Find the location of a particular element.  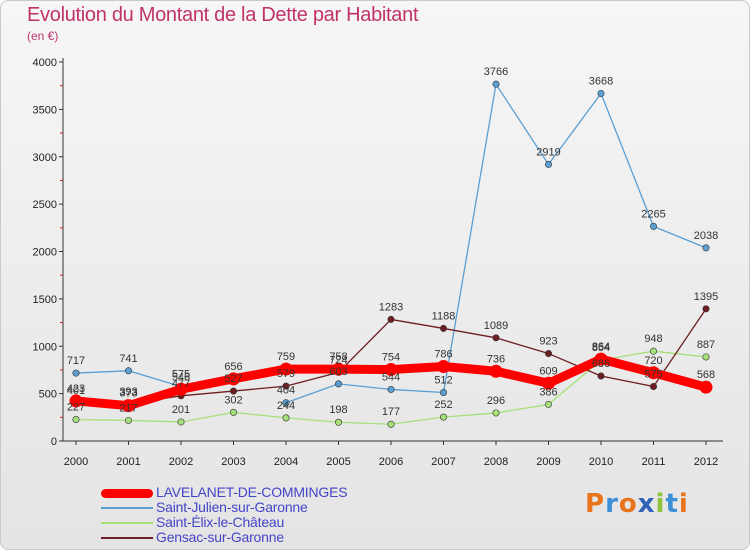

y-tick-label: 500 is located at coordinates (48, 395).